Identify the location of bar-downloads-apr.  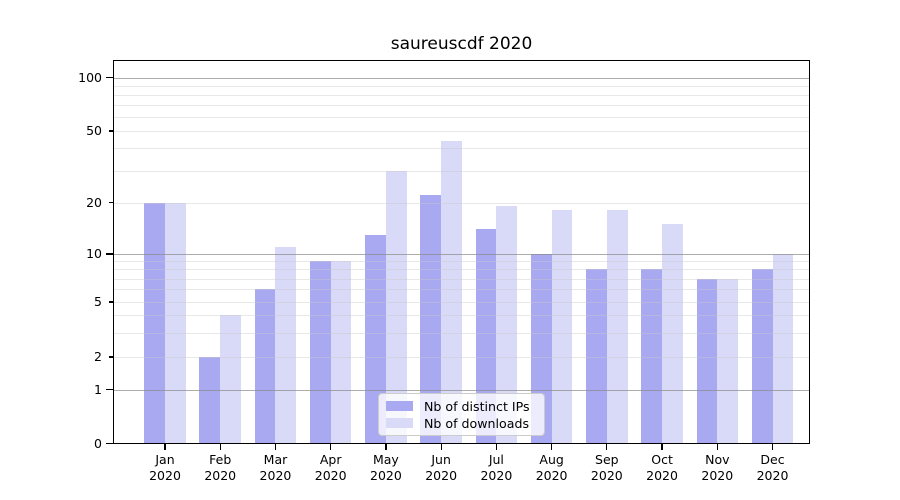
(341, 352).